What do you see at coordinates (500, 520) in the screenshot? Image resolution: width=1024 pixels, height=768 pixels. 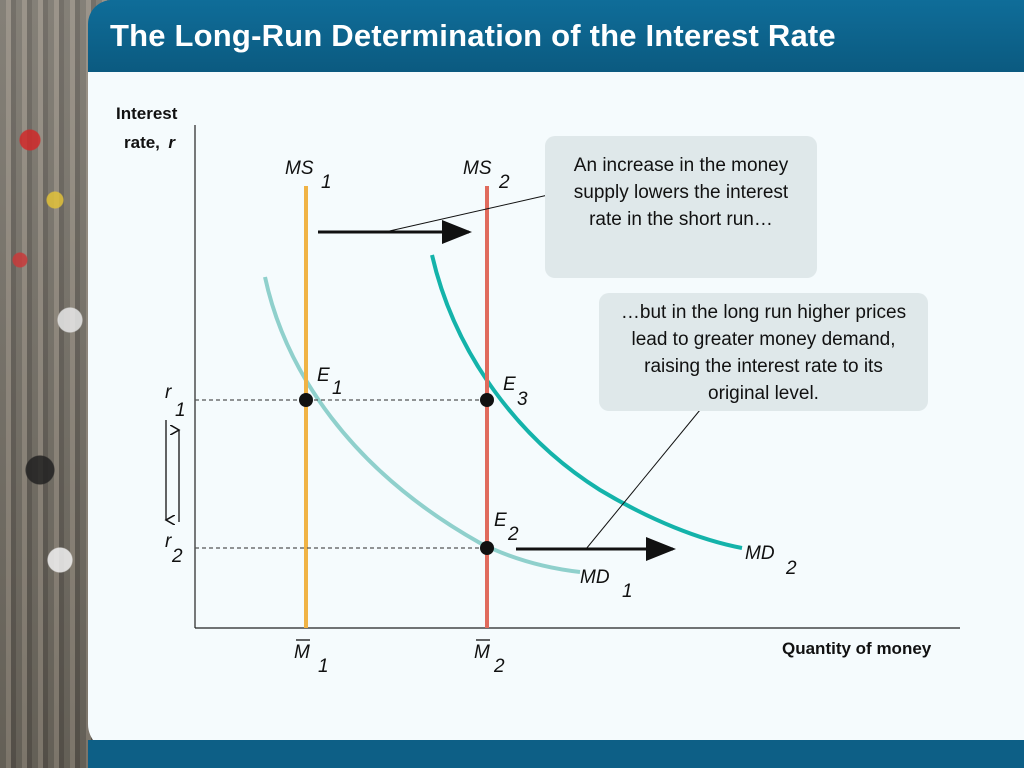 I see `e2-label: E` at bounding box center [500, 520].